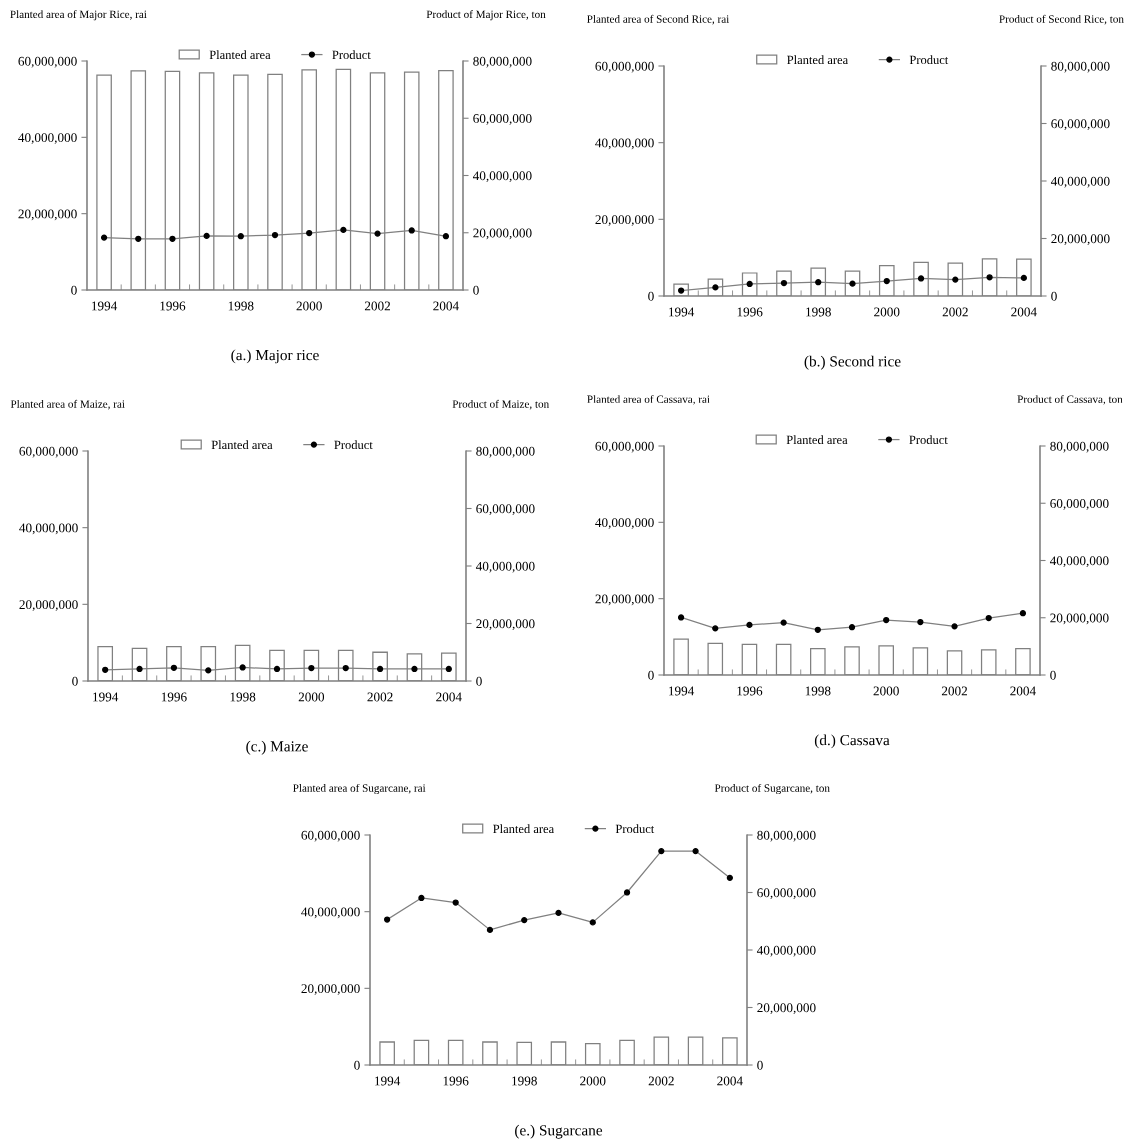 This screenshot has height=1141, width=1140. What do you see at coordinates (1070, 400) in the screenshot?
I see `y2-axis-title: Product of Cassava, ton` at bounding box center [1070, 400].